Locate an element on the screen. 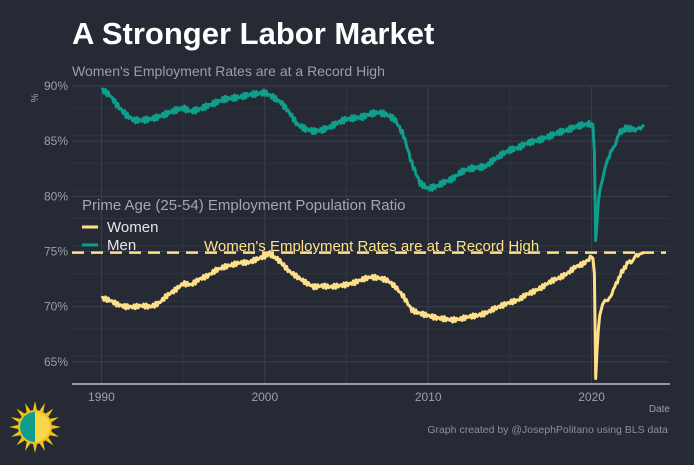  y-tick-label: 70% is located at coordinates (56, 307).